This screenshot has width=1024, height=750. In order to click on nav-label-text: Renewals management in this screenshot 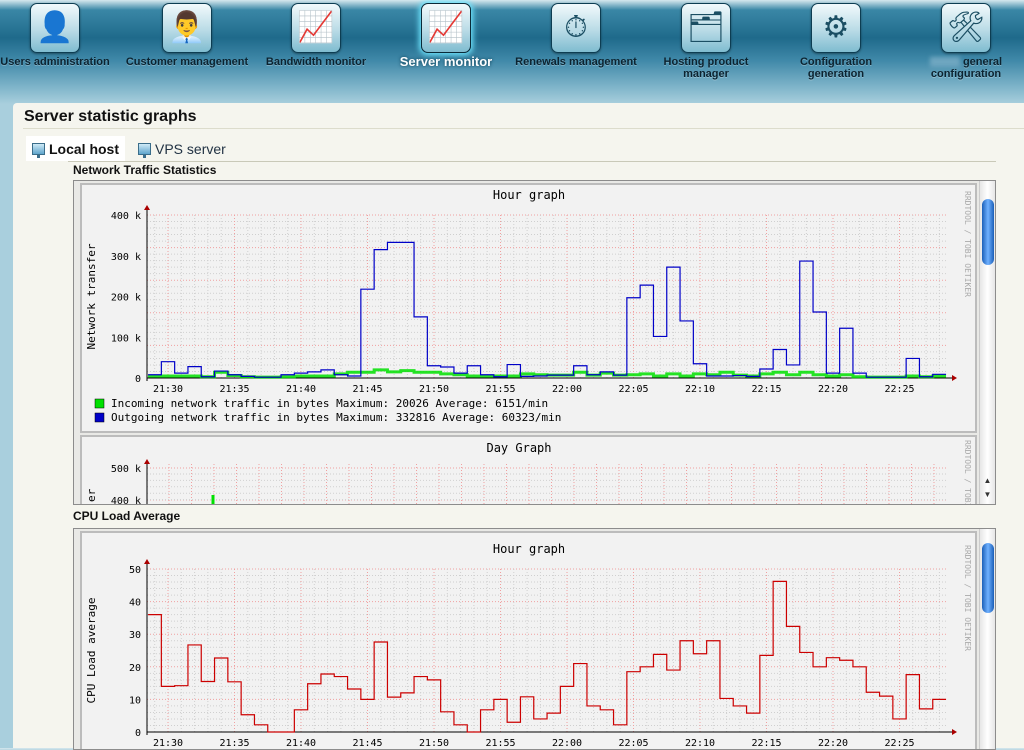, I will do `click(576, 62)`.